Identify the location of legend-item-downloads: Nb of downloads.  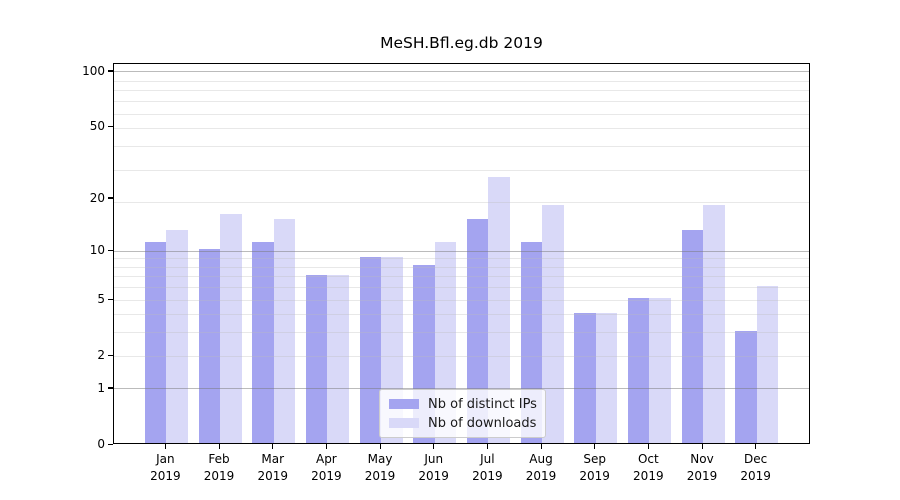
(463, 423).